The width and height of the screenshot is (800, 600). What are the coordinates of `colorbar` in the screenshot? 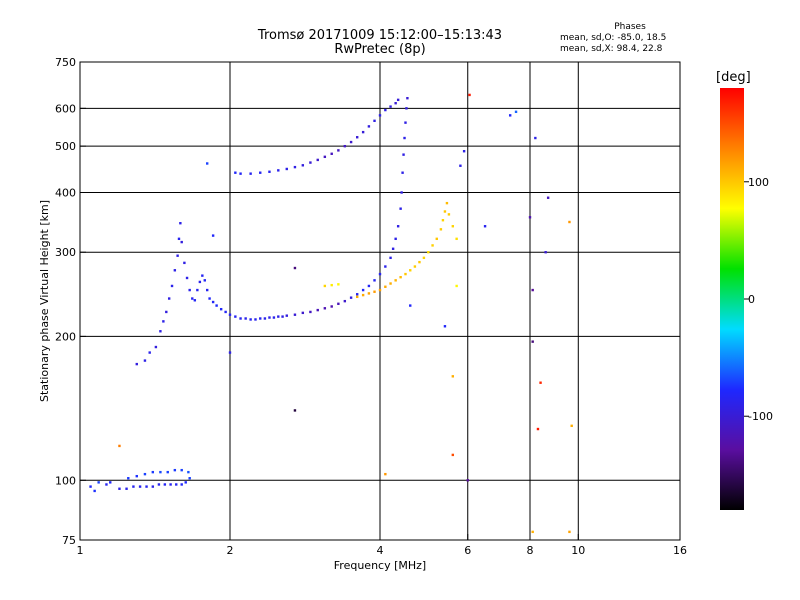 It's located at (732, 299).